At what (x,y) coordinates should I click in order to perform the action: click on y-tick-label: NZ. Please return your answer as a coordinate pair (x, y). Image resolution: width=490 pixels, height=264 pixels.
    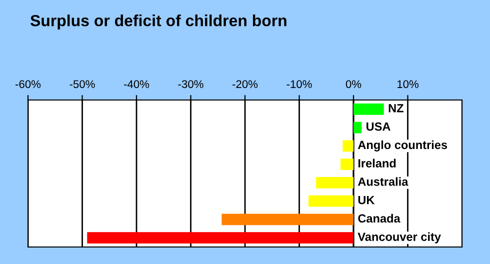
    Looking at the image, I should click on (396, 108).